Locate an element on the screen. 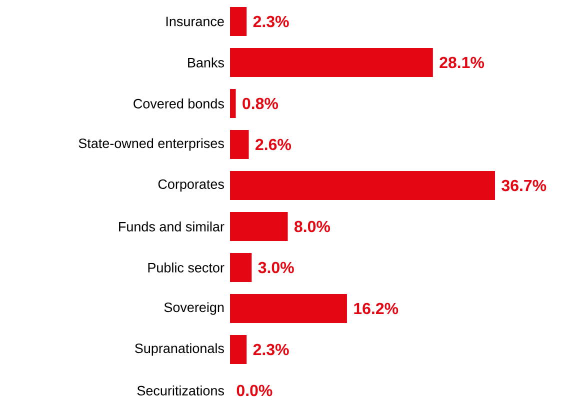 Image resolution: width=582 pixels, height=408 pixels. data-label: 2.6% is located at coordinates (274, 144).